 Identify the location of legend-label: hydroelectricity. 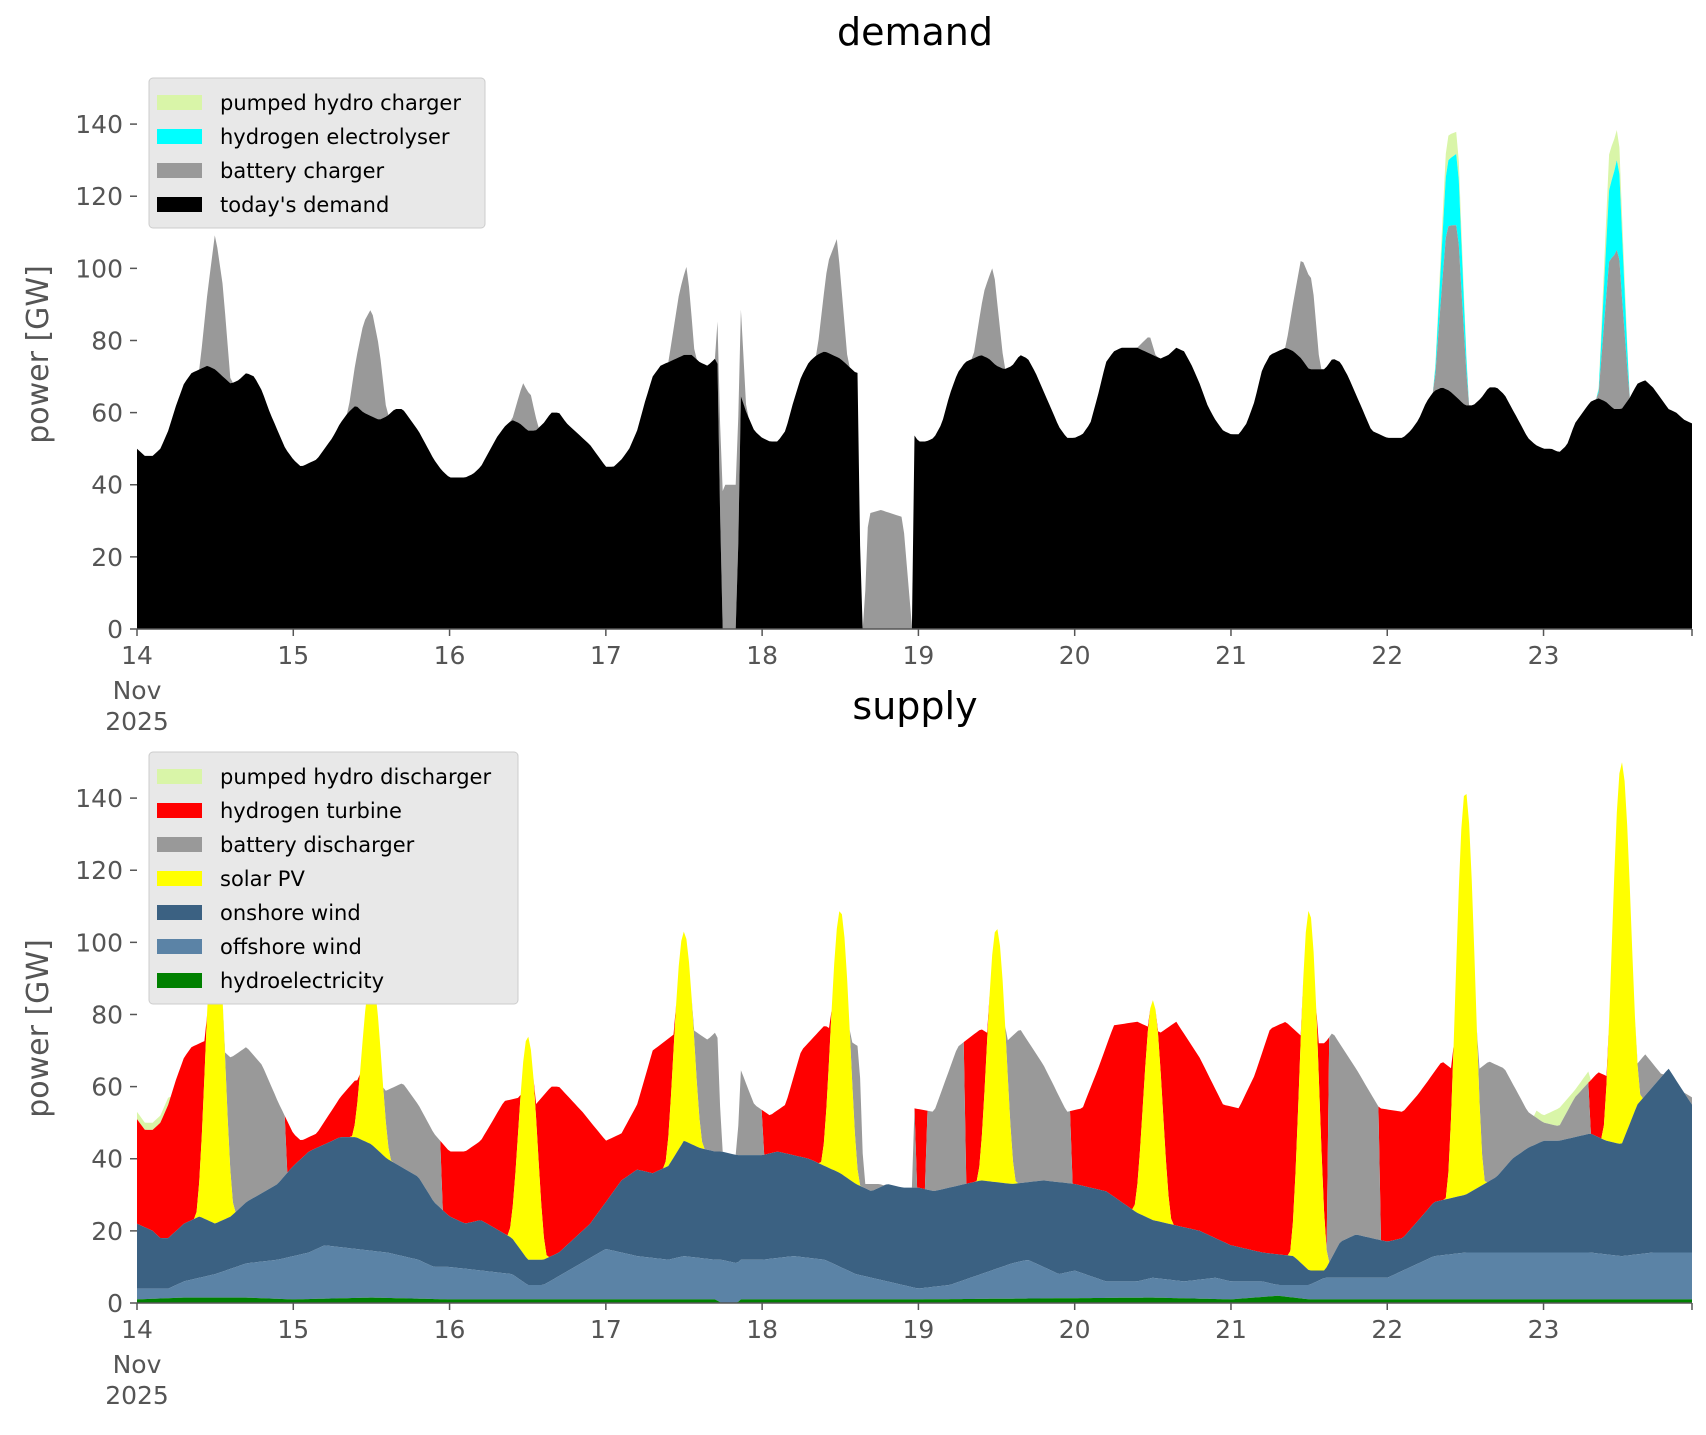
(302, 981).